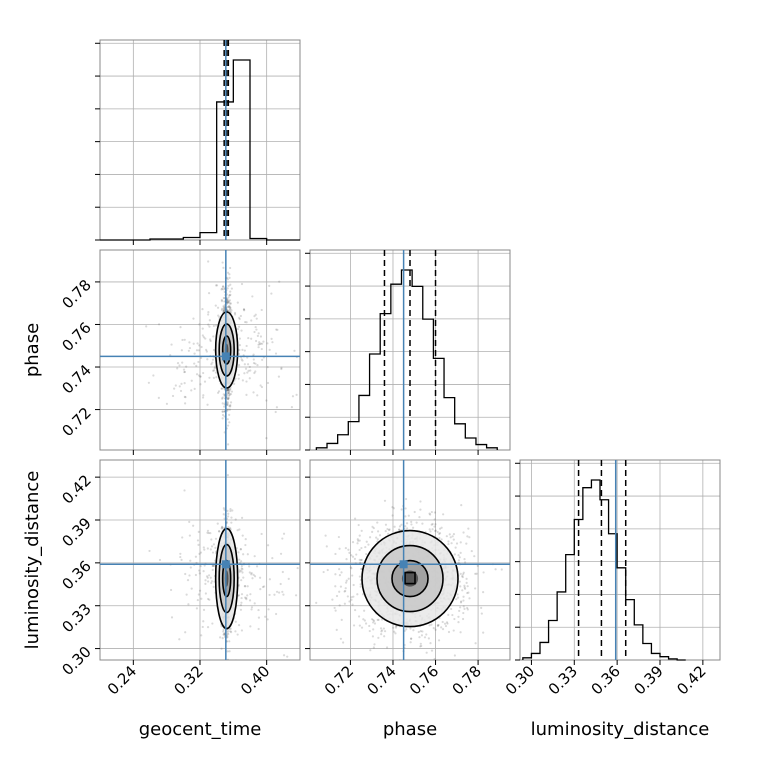 The image size is (760, 760). Describe the element at coordinates (179, 352) in the screenshot. I see `scatter-geocent-time-vs-phase: 0.72 0.74 0.76 0.78` at that location.